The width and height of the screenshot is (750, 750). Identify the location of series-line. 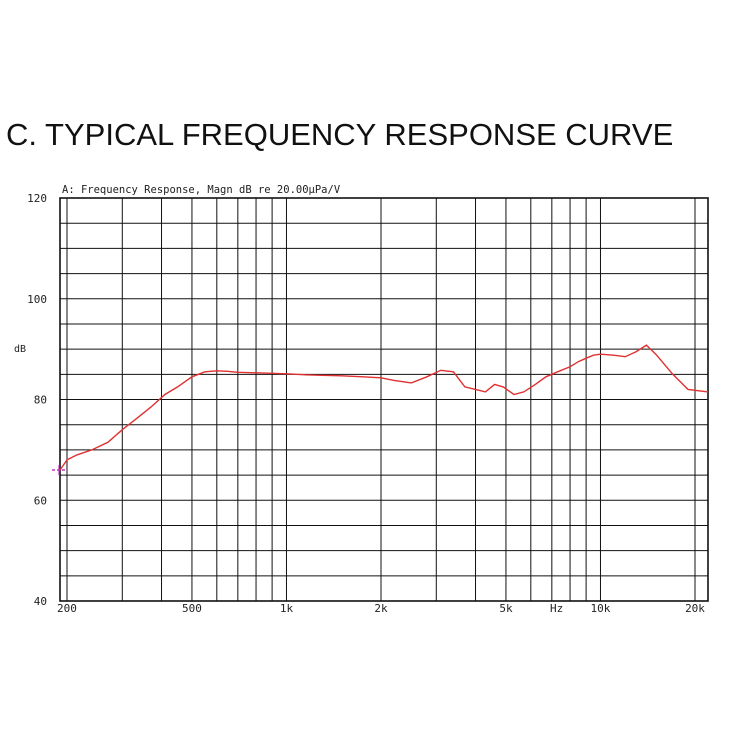
(384, 407).